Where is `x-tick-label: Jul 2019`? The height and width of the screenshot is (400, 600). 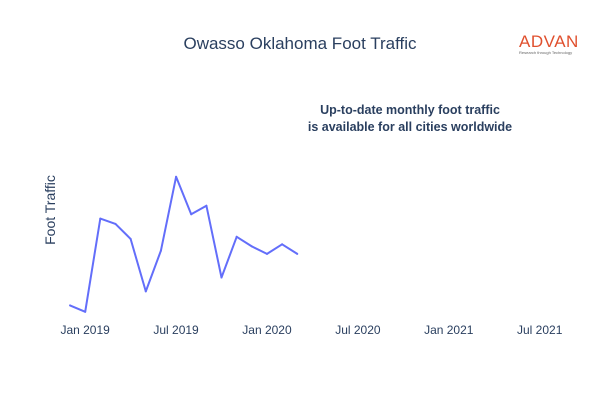
x-tick-label: Jul 2019 is located at coordinates (176, 330).